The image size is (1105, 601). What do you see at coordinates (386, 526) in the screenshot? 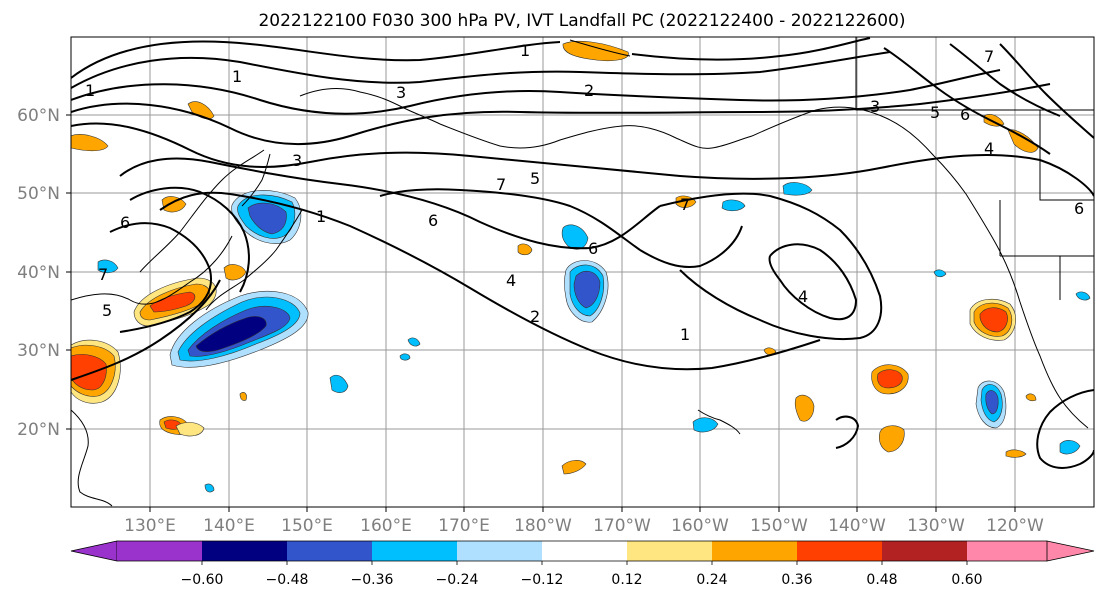
I see `lon-label: 160°E` at bounding box center [386, 526].